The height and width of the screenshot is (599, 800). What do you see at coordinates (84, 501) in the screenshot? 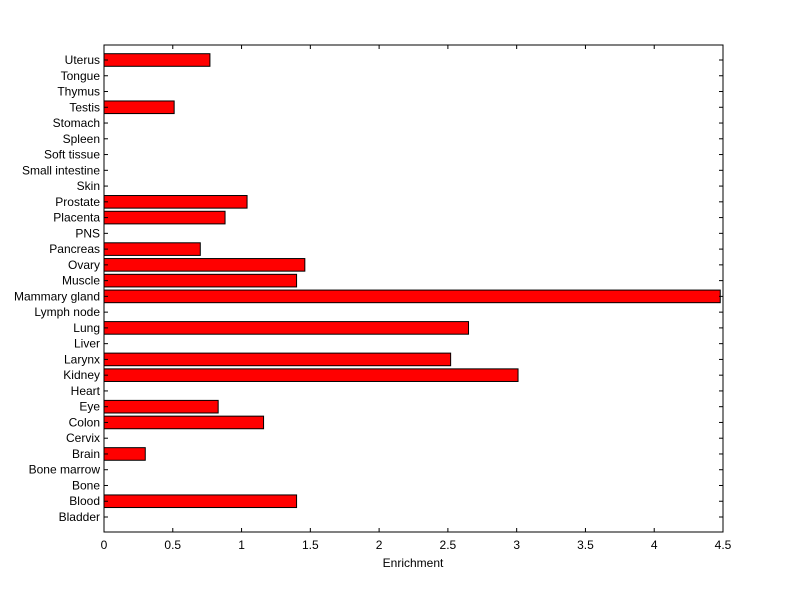
I see `y-tick-label: Blood` at bounding box center [84, 501].